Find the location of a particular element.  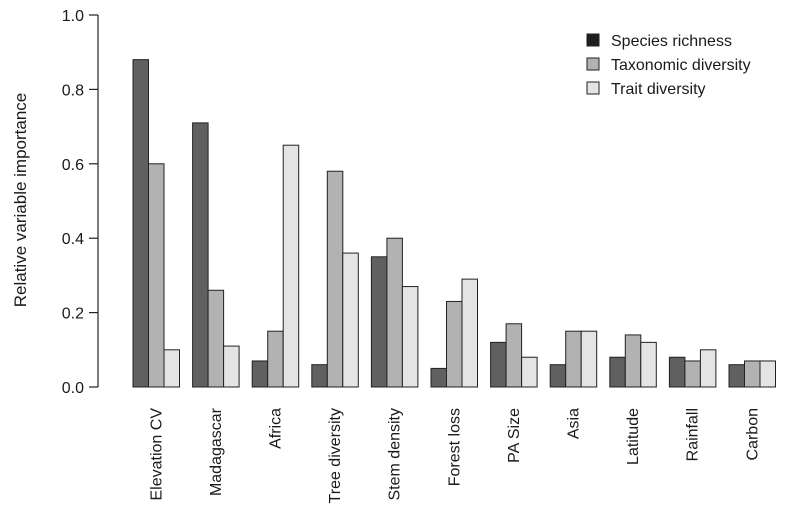

x-tick-label: Forest loss is located at coordinates (454, 447).